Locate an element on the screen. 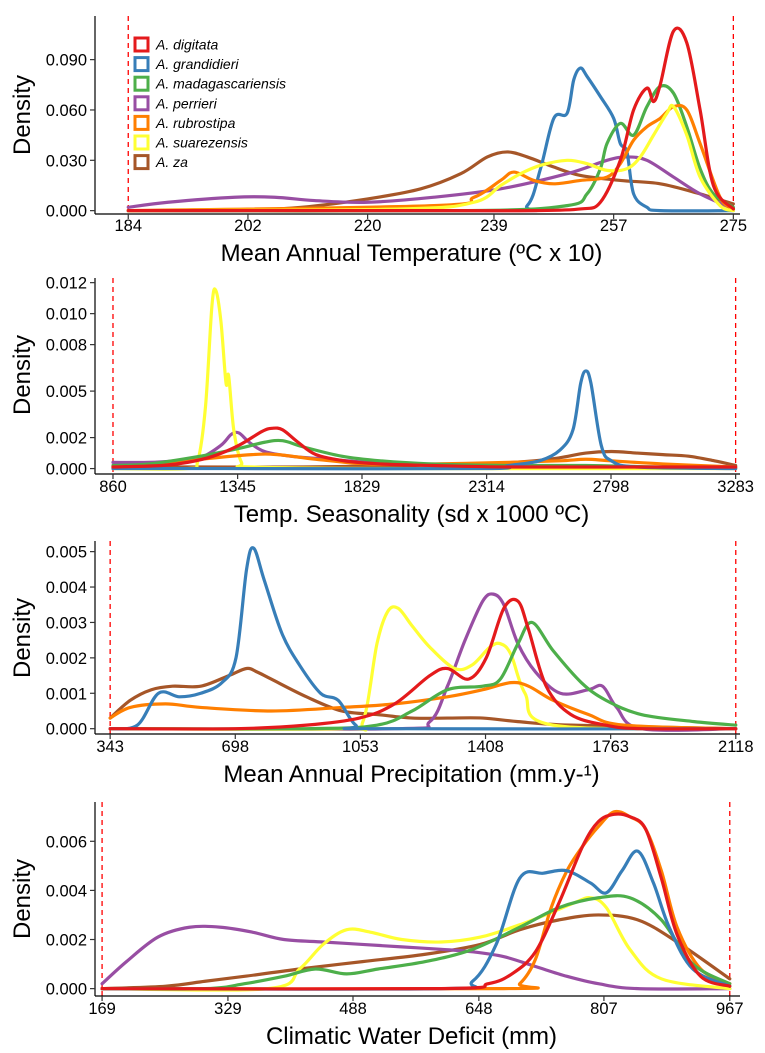 This screenshot has height=1053, width=765. x-tick-label: 169 is located at coordinates (102, 1009).